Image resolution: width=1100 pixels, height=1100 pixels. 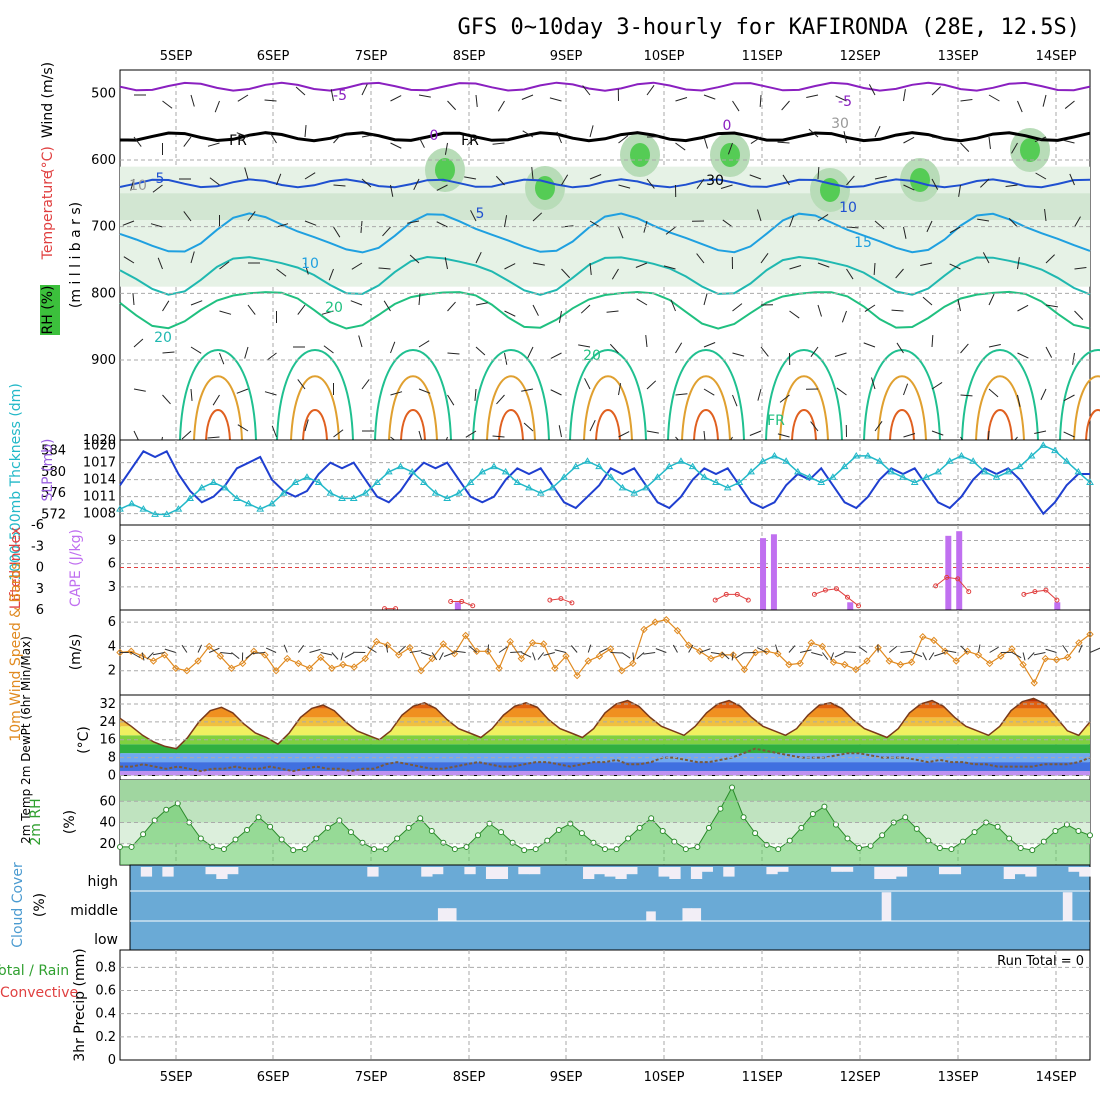 What do you see at coordinates (958, 56) in the screenshot?
I see `date-label-top: 13SEP` at bounding box center [958, 56].